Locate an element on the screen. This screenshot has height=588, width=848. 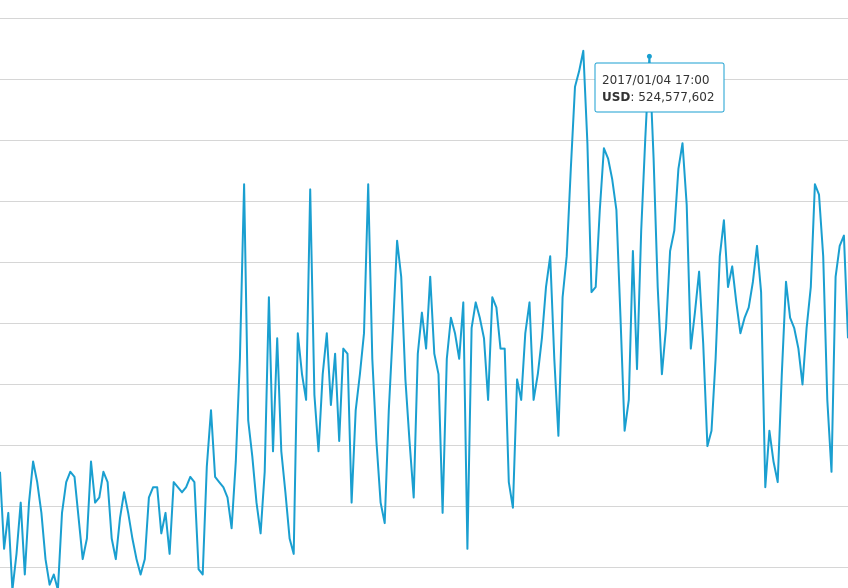
hovered-data-point is located at coordinates (649, 56).